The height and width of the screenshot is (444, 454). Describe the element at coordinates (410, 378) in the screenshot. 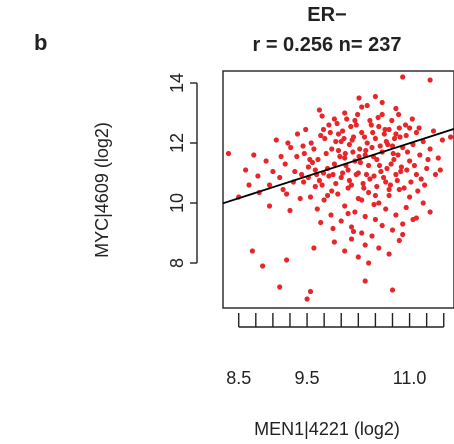

I see `x-tick-label: 11.0` at that location.